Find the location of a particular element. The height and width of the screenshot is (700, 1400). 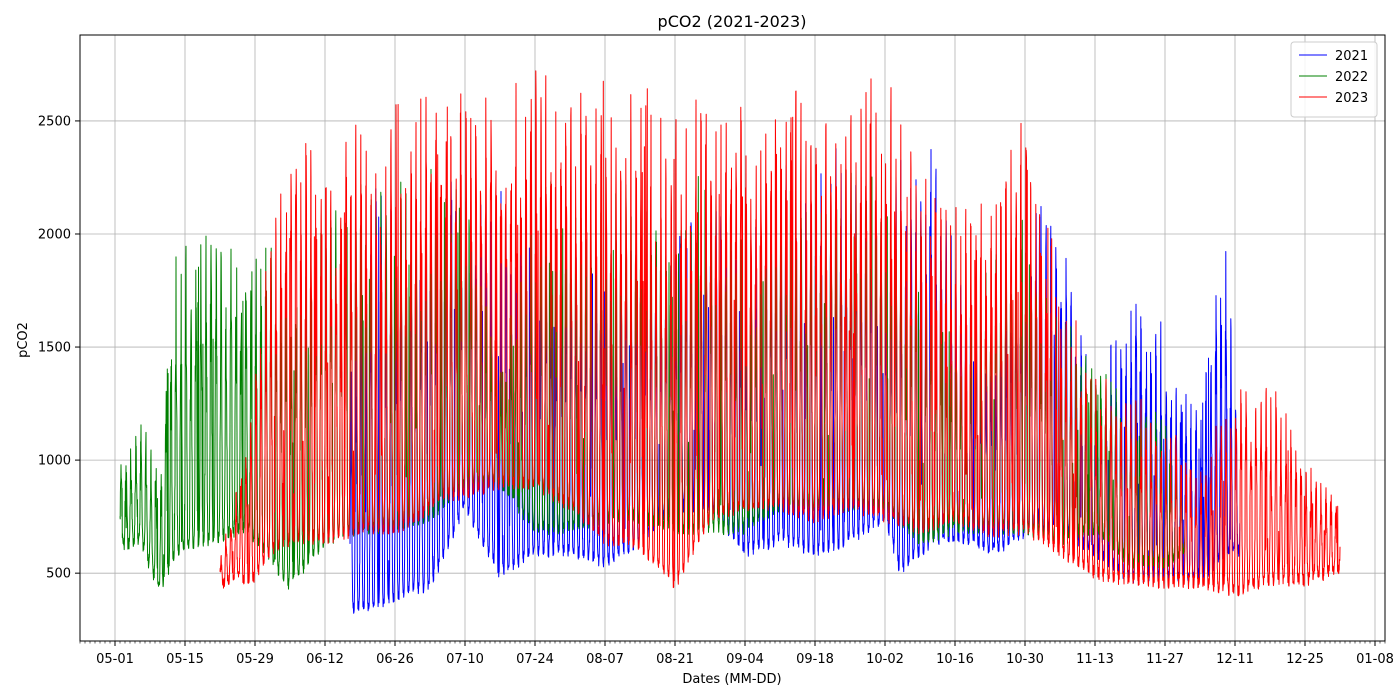

x-tick-label: 11-27 is located at coordinates (1165, 659).